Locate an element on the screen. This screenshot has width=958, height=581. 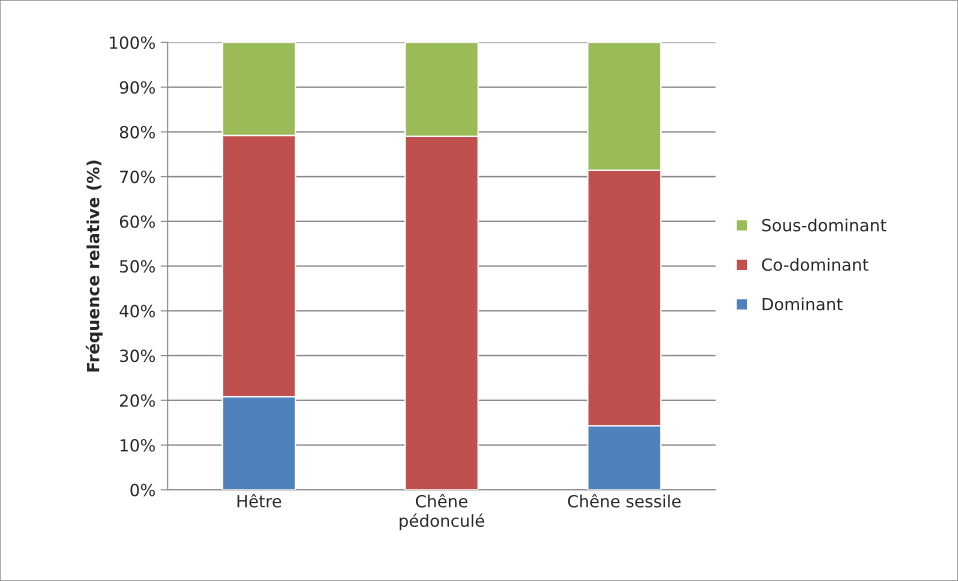
y-tick-label: 20% is located at coordinates (137, 400).